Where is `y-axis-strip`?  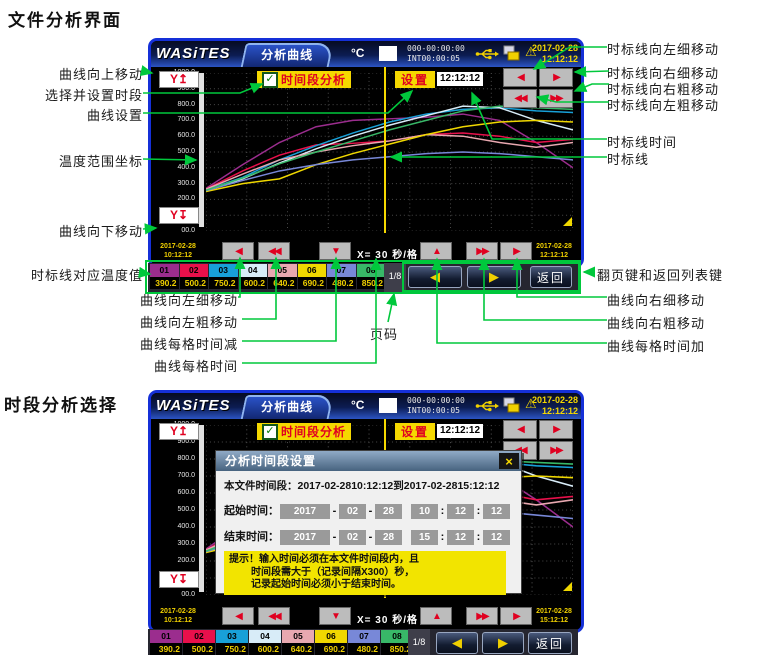 y-axis-strip is located at coordinates (201, 508).